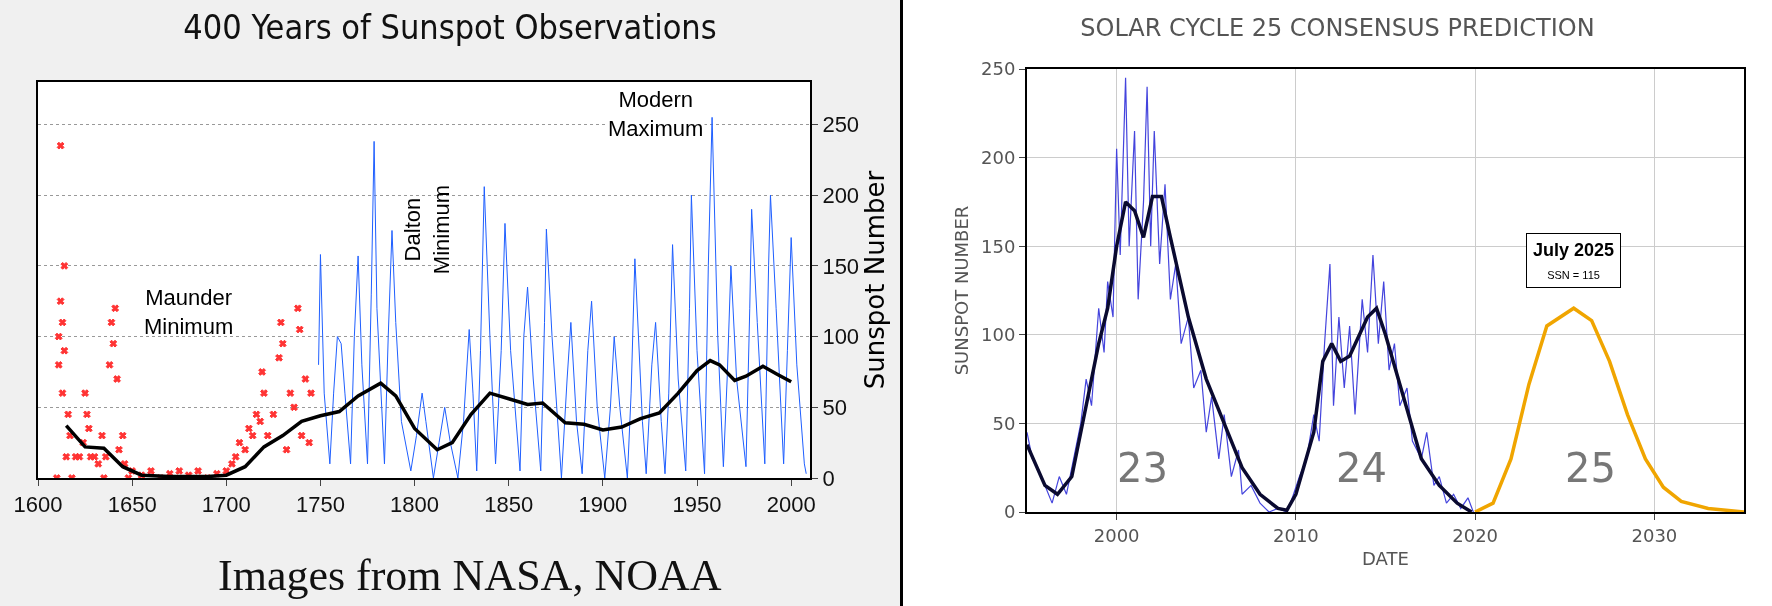  I want to click on x-tick-label: 2010, so click(1295, 535).